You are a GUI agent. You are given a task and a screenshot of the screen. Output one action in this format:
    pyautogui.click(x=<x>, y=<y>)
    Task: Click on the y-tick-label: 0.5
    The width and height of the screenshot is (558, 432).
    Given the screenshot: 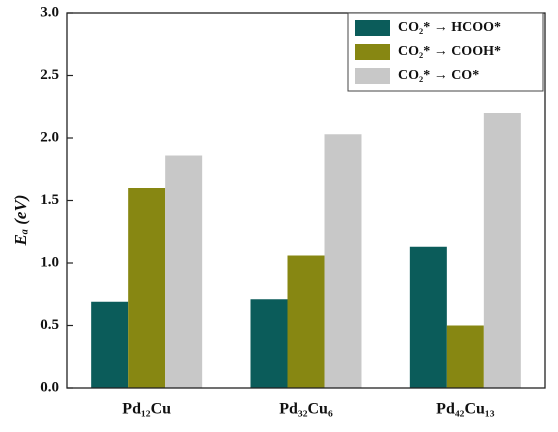 What is the action you would take?
    pyautogui.click(x=49, y=325)
    